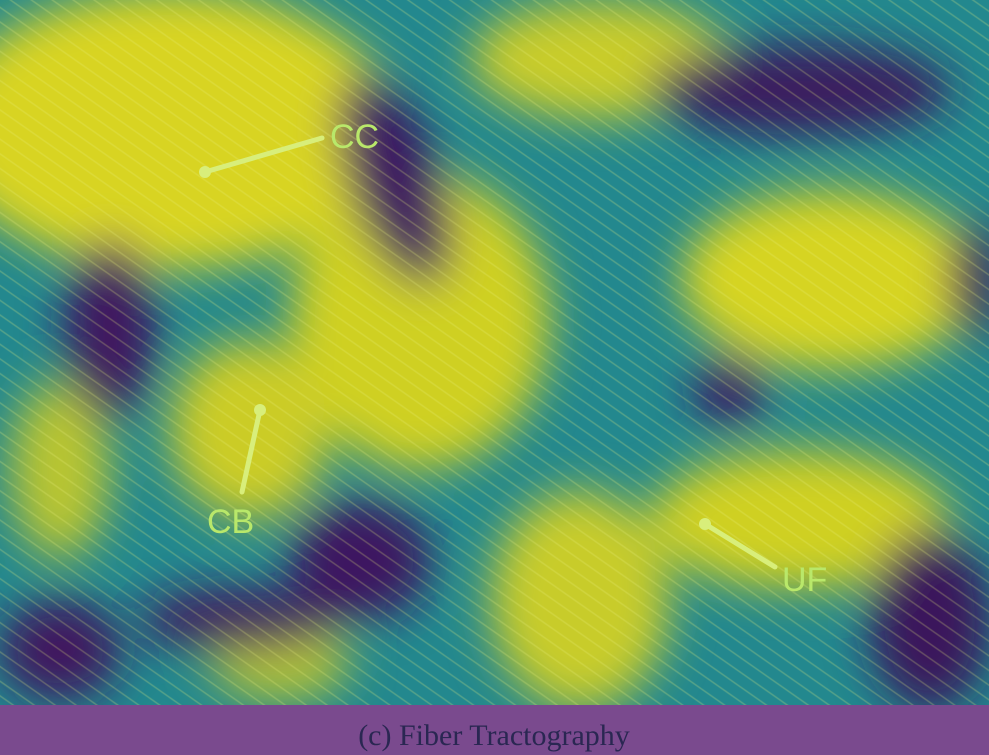  Describe the element at coordinates (804, 580) in the screenshot. I see `label: UF` at that location.